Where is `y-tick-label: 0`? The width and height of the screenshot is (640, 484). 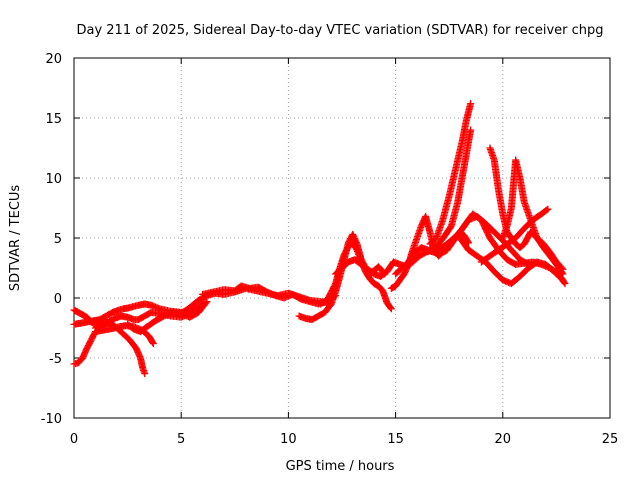 y-tick-label: 0 is located at coordinates (58, 299).